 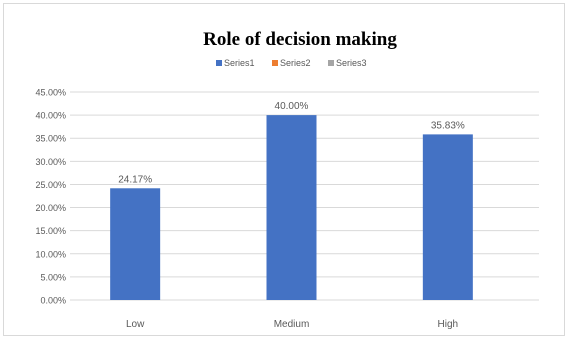 I want to click on data-label: 40.00%, so click(x=292, y=106).